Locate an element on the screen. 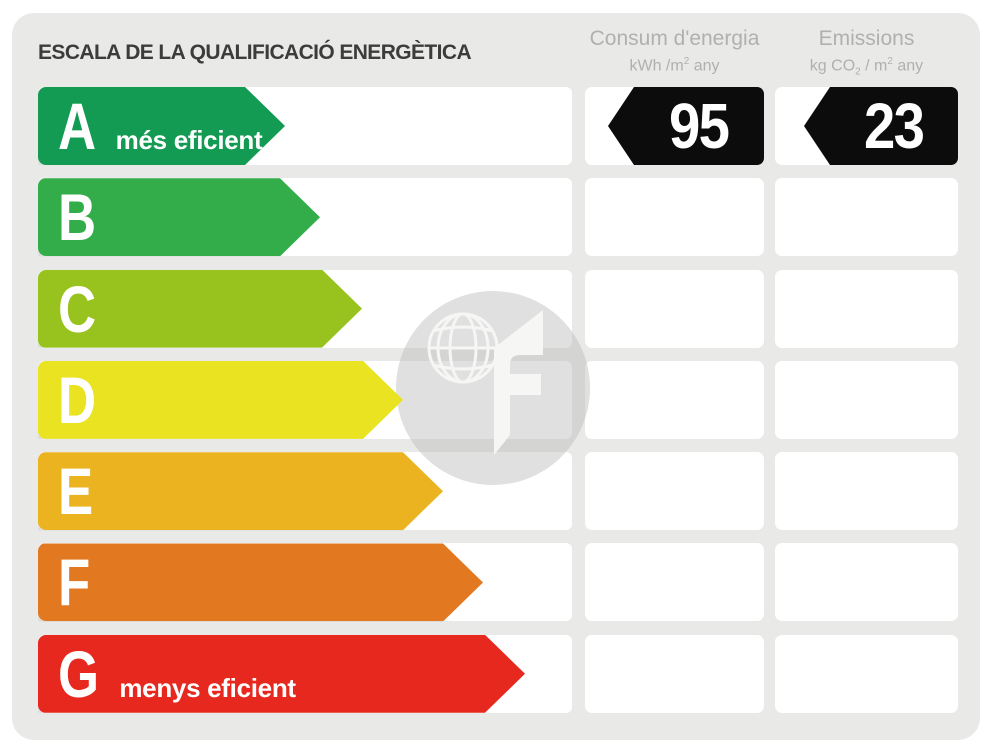 Image resolution: width=996 pixels, height=754 pixels. consum-value-tag: 95 is located at coordinates (686, 126).